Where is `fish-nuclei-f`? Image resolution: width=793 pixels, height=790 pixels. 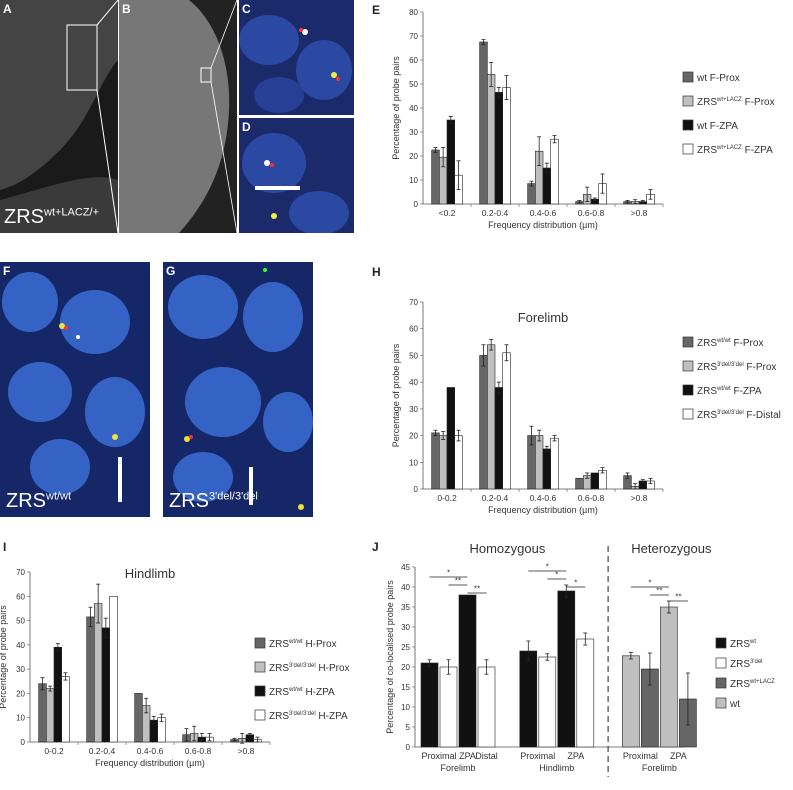 fish-nuclei-f is located at coordinates (73, 387).